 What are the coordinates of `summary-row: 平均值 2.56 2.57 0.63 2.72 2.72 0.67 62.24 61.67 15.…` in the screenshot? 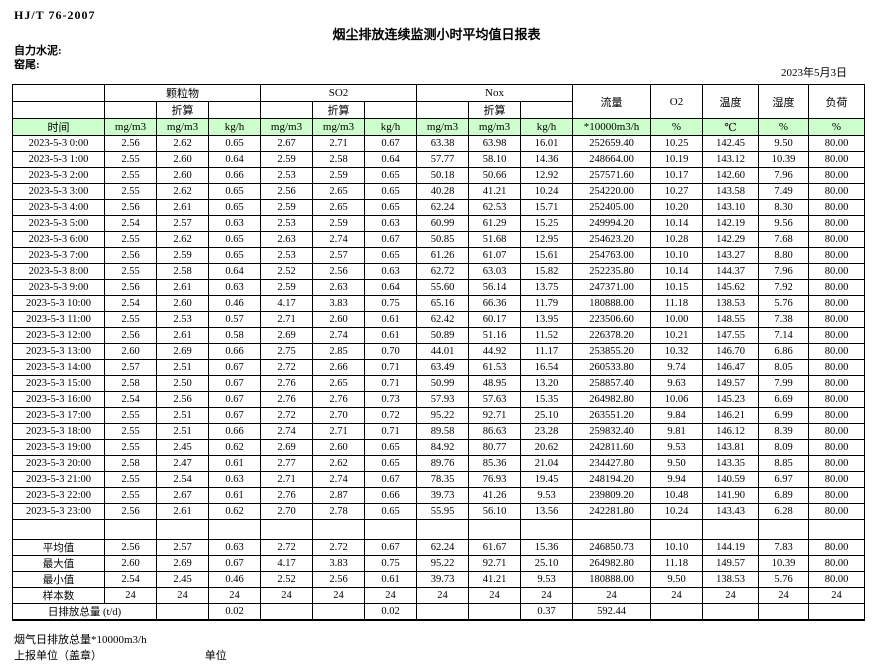 It's located at (438, 547).